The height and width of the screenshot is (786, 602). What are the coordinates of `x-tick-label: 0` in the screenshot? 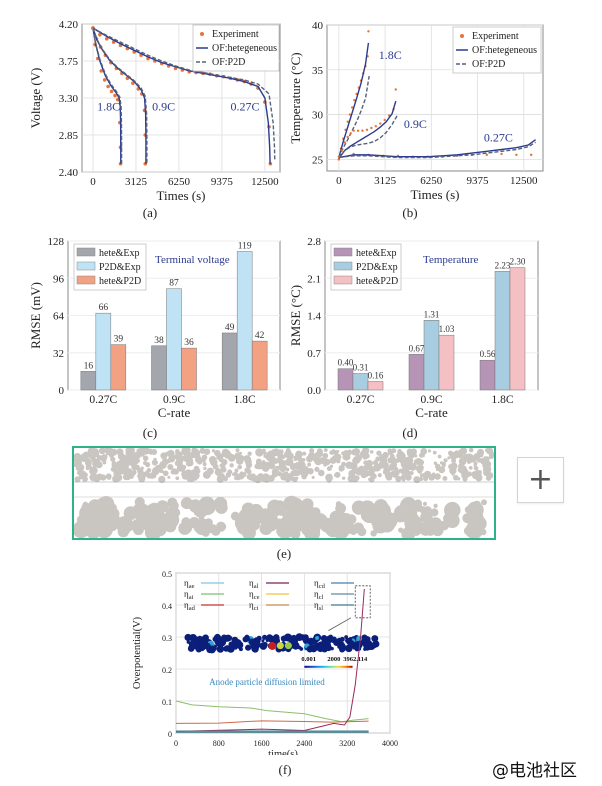 It's located at (339, 181).